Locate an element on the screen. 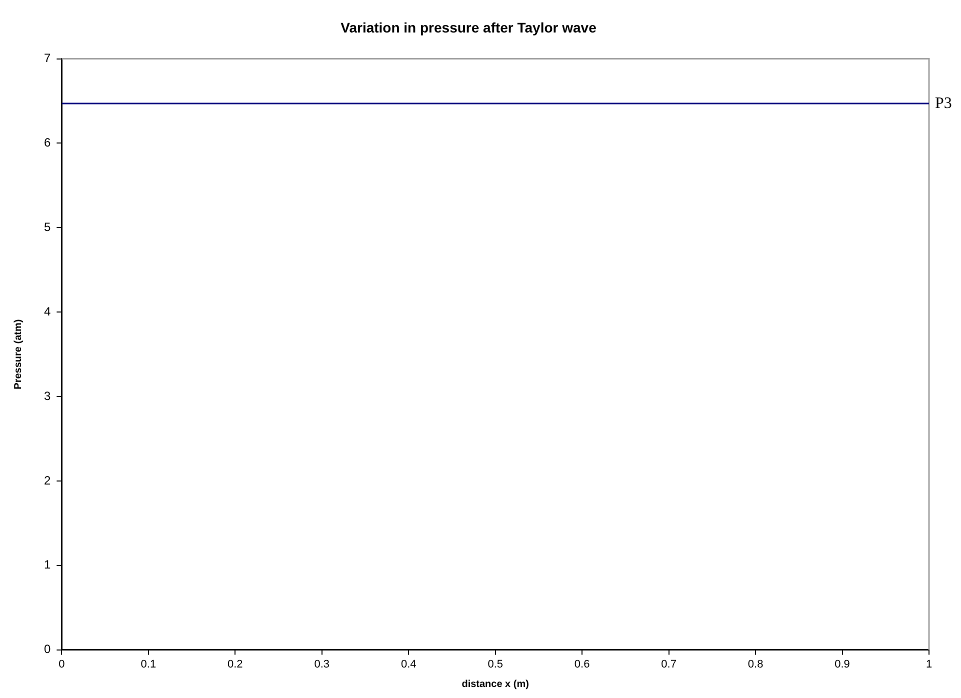 Image resolution: width=961 pixels, height=698 pixels. series-label: P3 is located at coordinates (943, 103).